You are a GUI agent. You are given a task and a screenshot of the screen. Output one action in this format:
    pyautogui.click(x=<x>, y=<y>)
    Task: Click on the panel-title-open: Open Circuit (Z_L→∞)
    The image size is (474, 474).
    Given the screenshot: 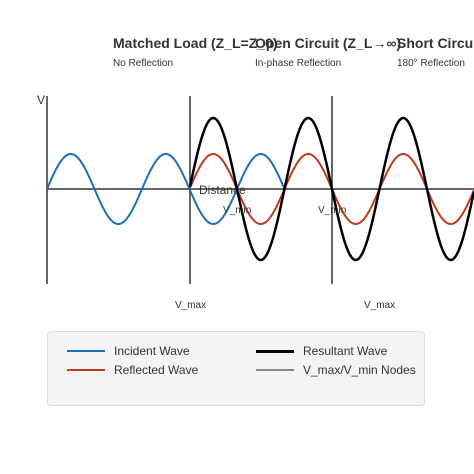 What is the action you would take?
    pyautogui.click(x=328, y=43)
    